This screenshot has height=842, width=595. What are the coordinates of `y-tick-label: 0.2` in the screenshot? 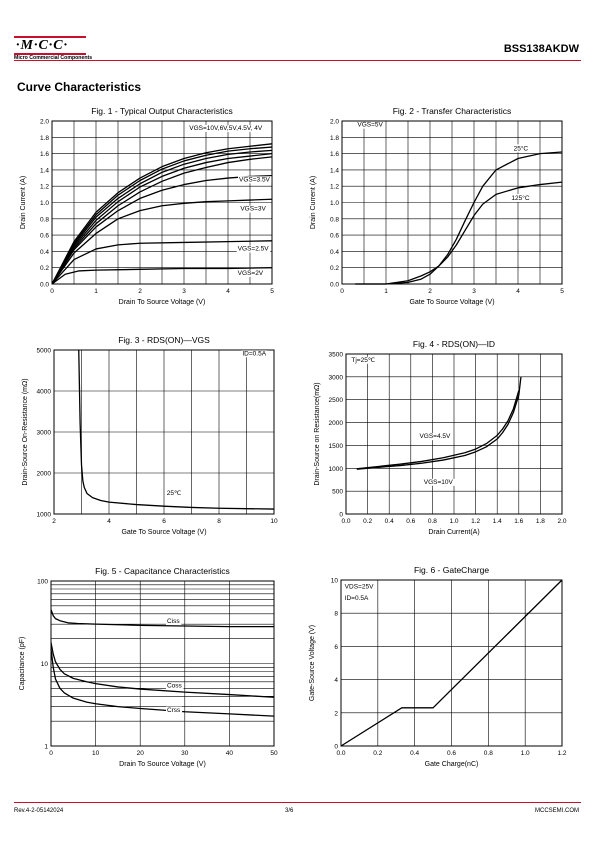 It's located at (334, 268).